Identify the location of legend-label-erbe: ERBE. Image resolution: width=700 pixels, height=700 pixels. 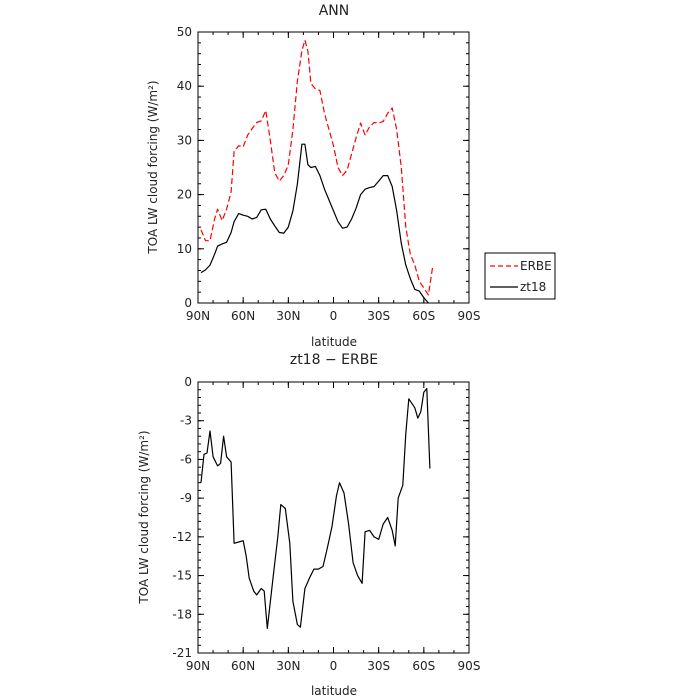
(536, 266).